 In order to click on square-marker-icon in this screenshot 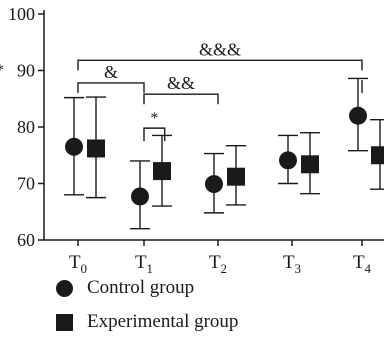, I will do `click(64, 322)`.